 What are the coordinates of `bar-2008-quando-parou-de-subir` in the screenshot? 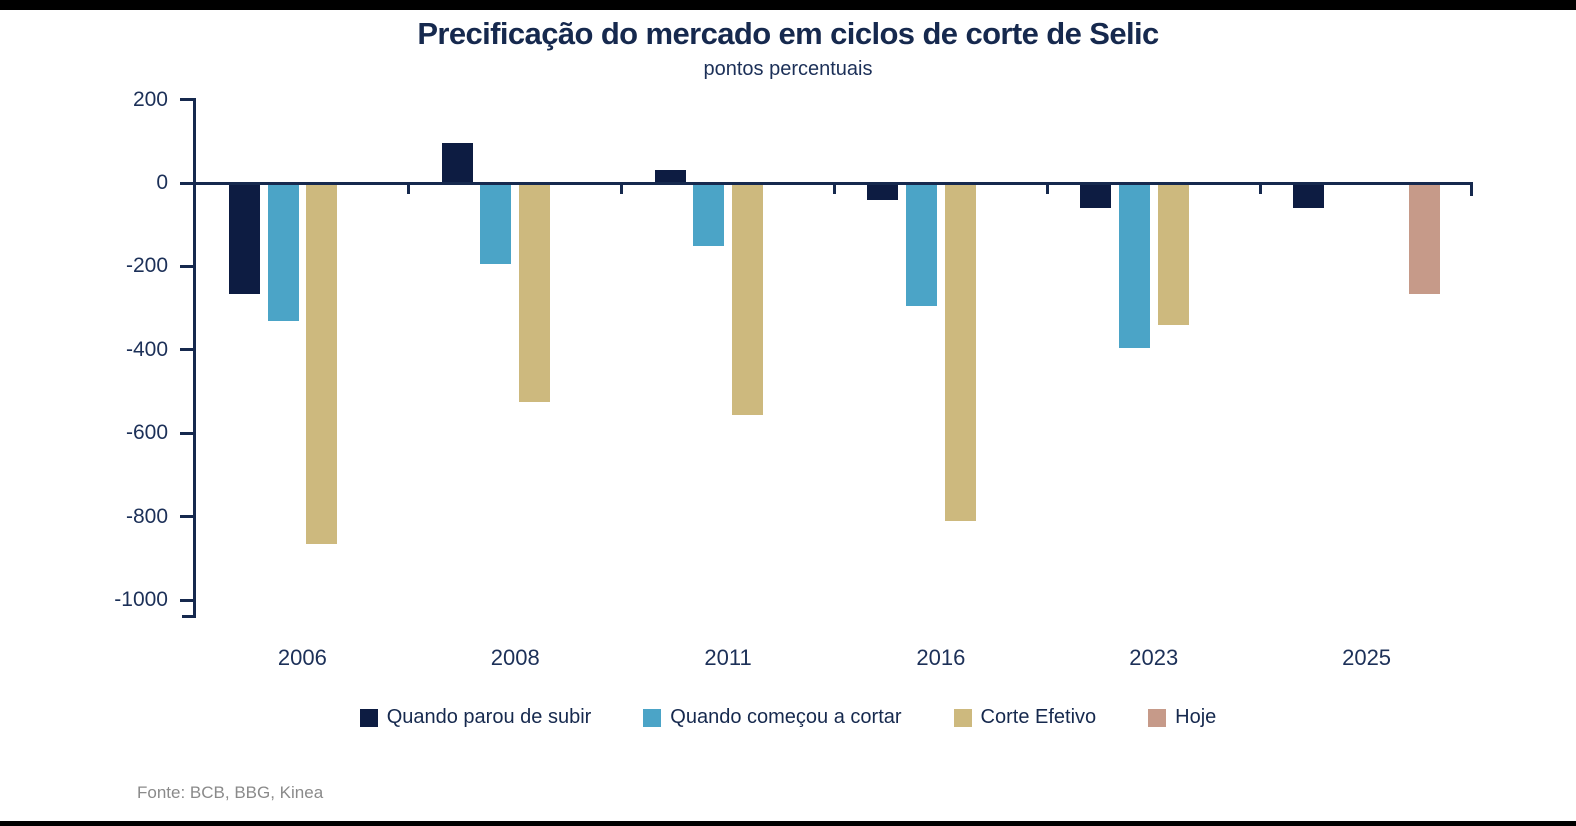 It's located at (457, 163).